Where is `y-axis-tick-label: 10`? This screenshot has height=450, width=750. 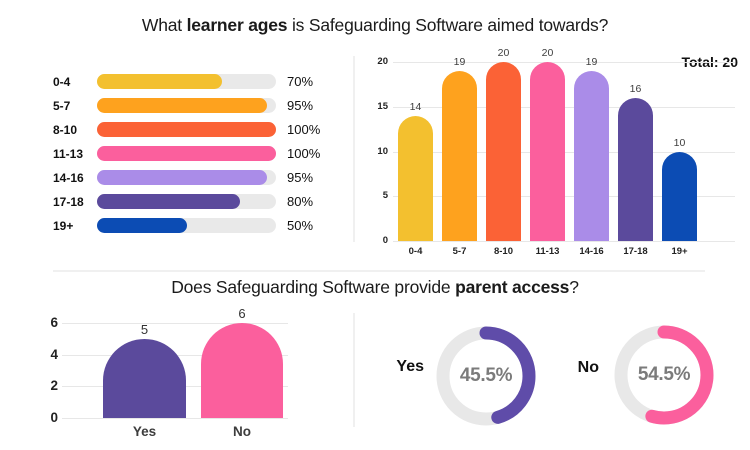 y-axis-tick-label: 10 is located at coordinates (382, 151).